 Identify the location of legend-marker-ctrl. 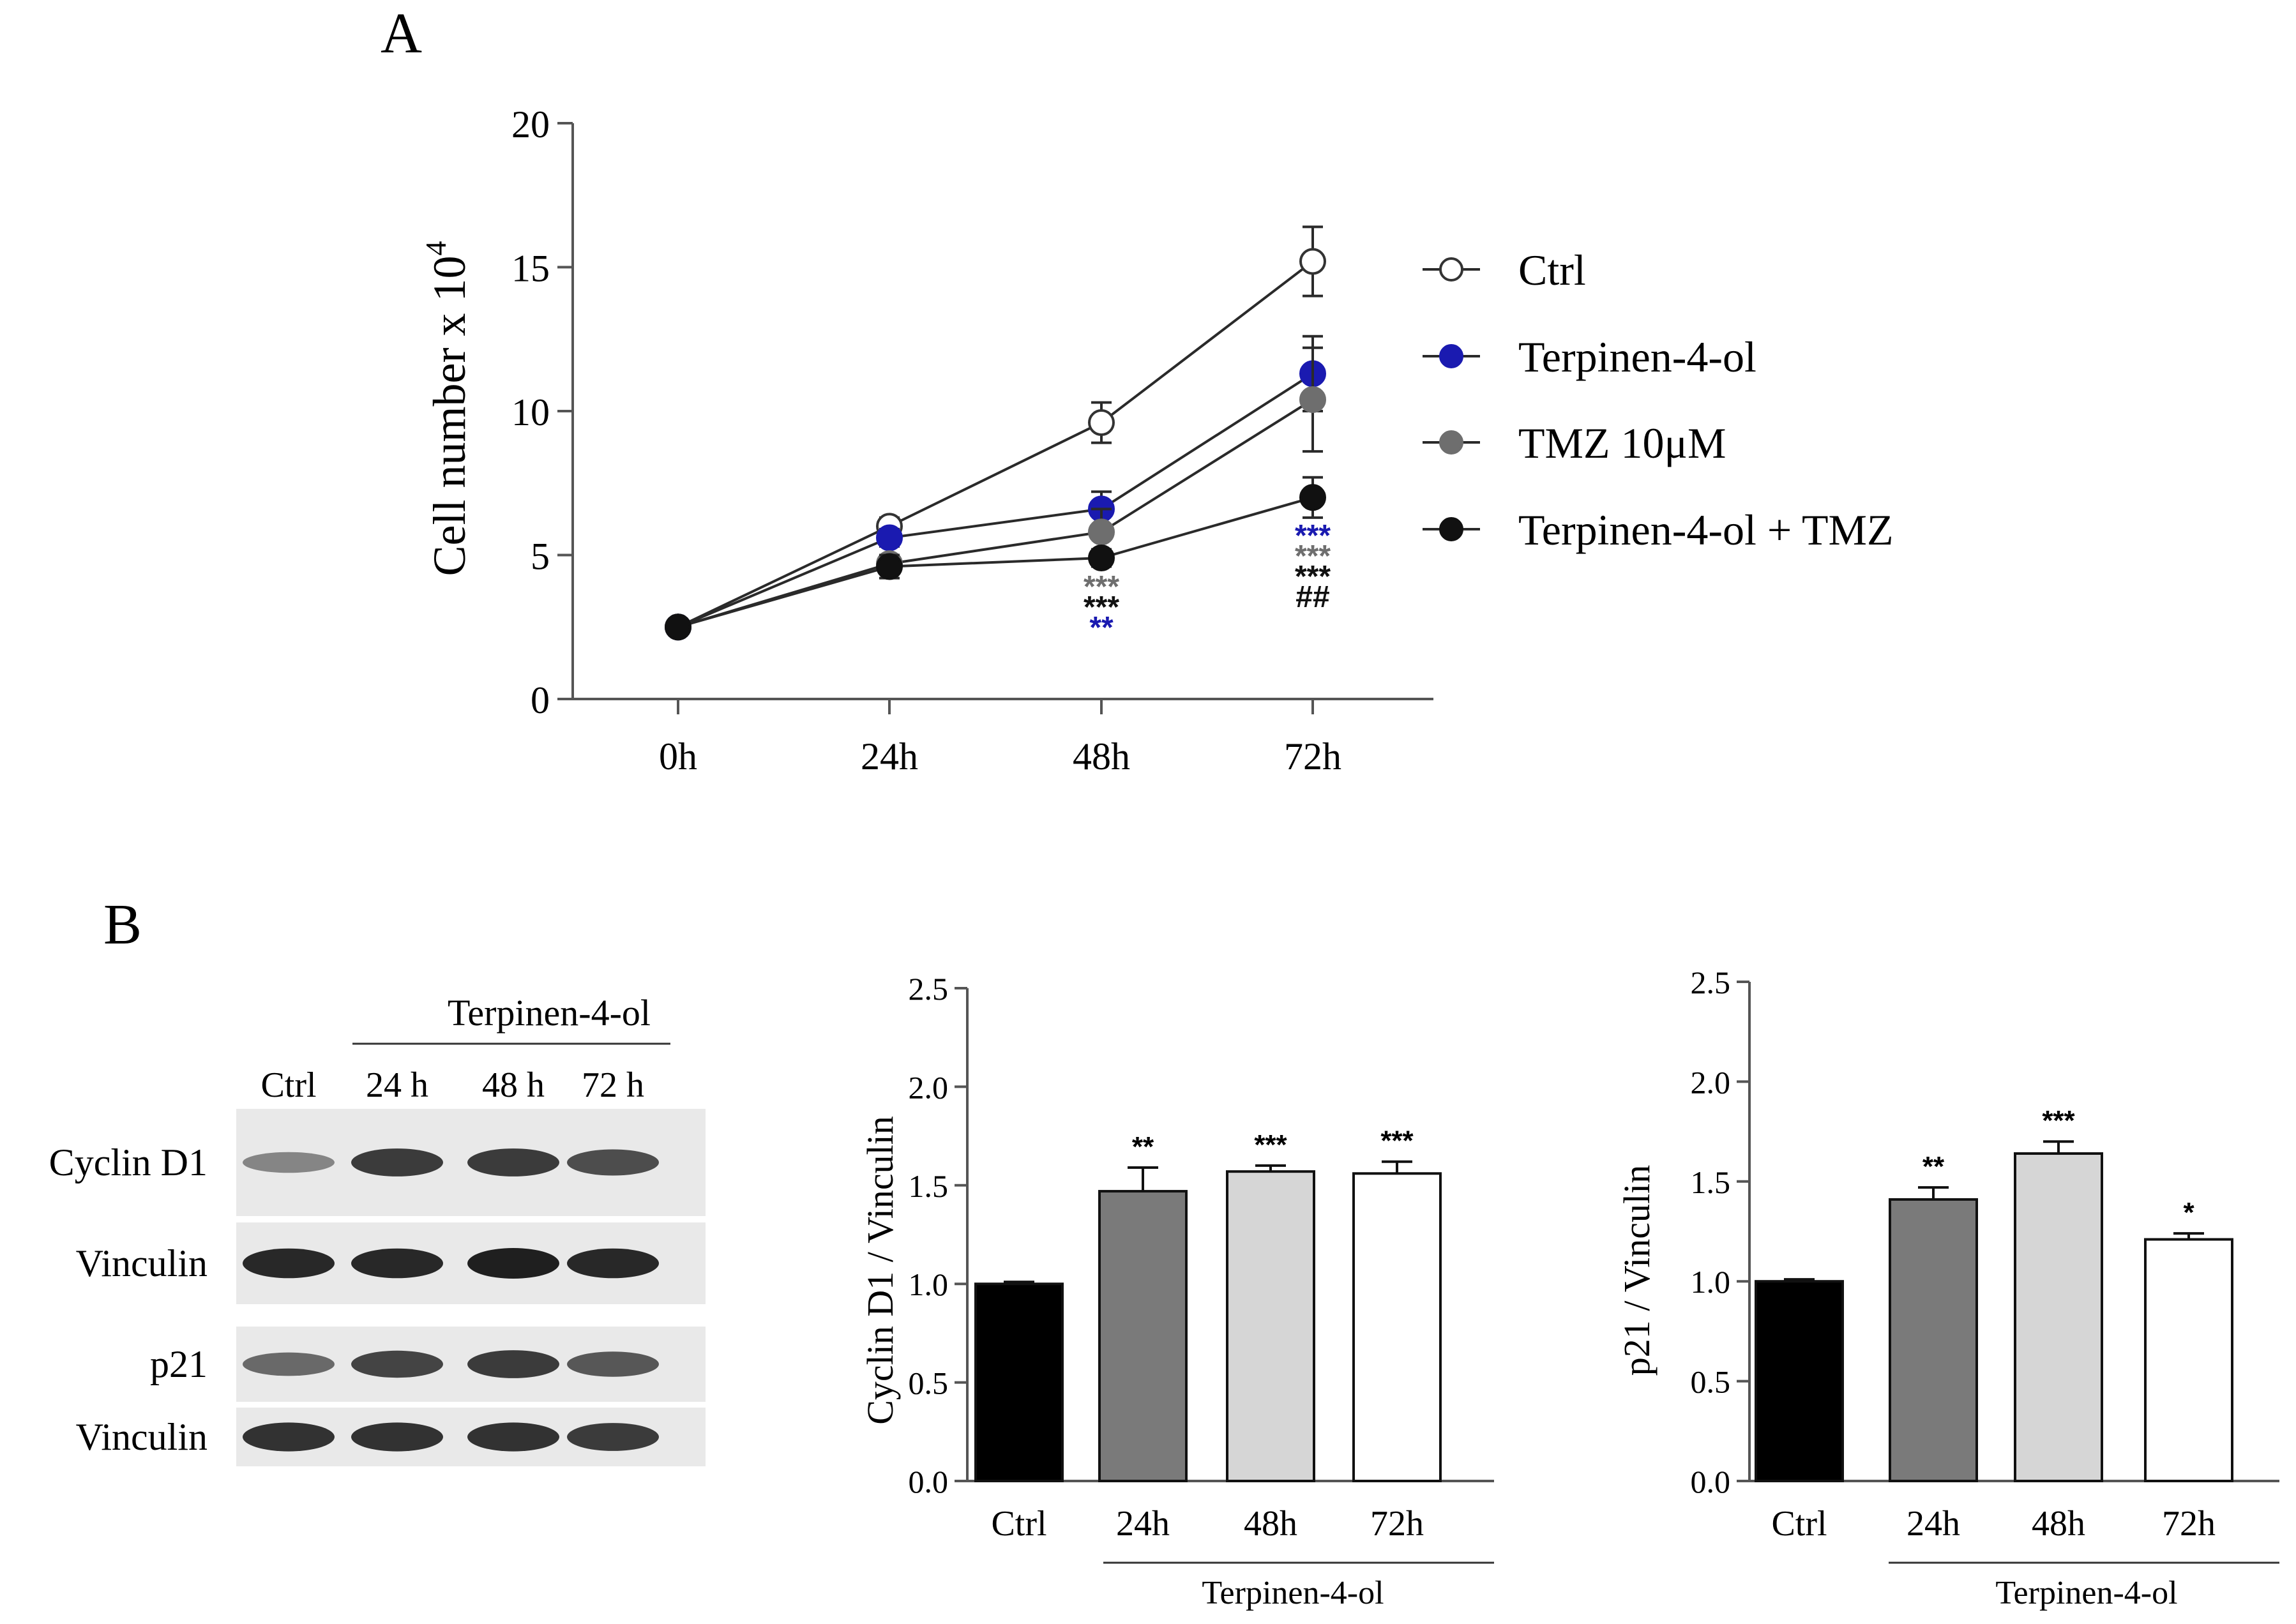
(1451, 269).